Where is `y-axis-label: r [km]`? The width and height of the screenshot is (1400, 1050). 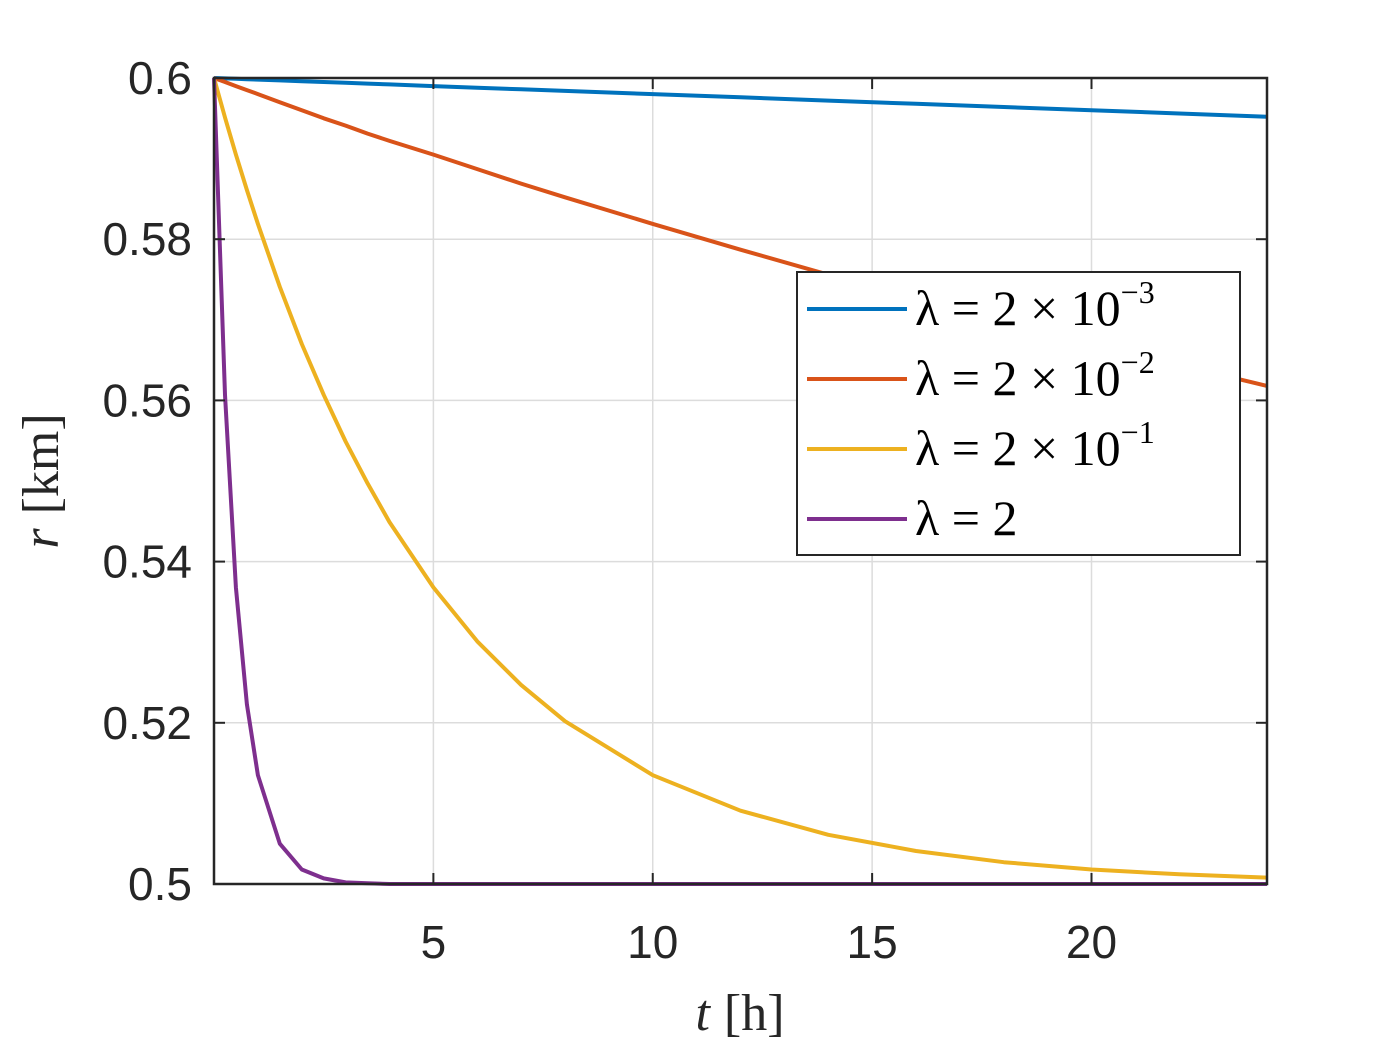
y-axis-label: r [km] is located at coordinates (41, 480).